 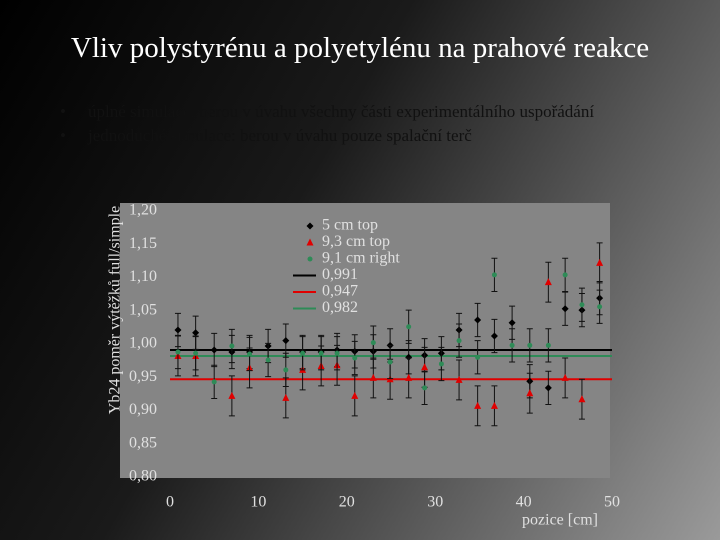 I want to click on legend-label: 9,1 cm right, so click(x=361, y=258).